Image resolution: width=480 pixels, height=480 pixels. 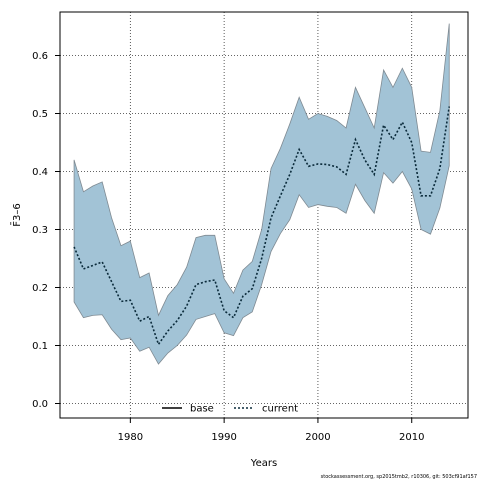 I want to click on y-tick-label: 0.2, so click(x=40, y=288).